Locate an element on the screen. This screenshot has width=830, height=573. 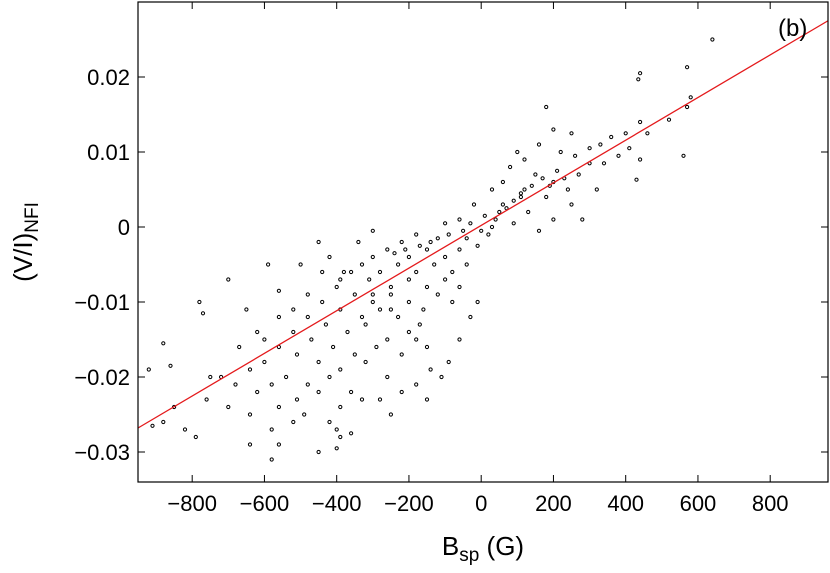
x-tick-label: −400 is located at coordinates (337, 503).